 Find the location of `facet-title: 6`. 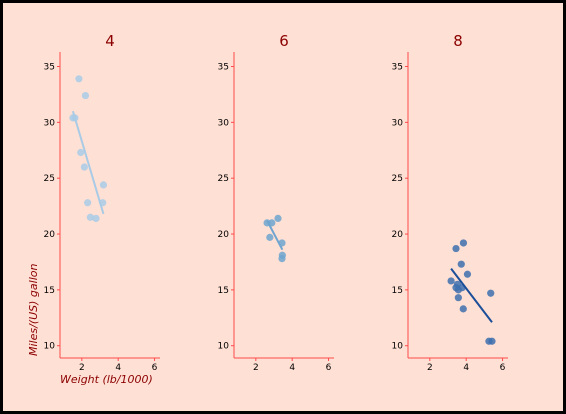

facet-title: 6 is located at coordinates (284, 41).